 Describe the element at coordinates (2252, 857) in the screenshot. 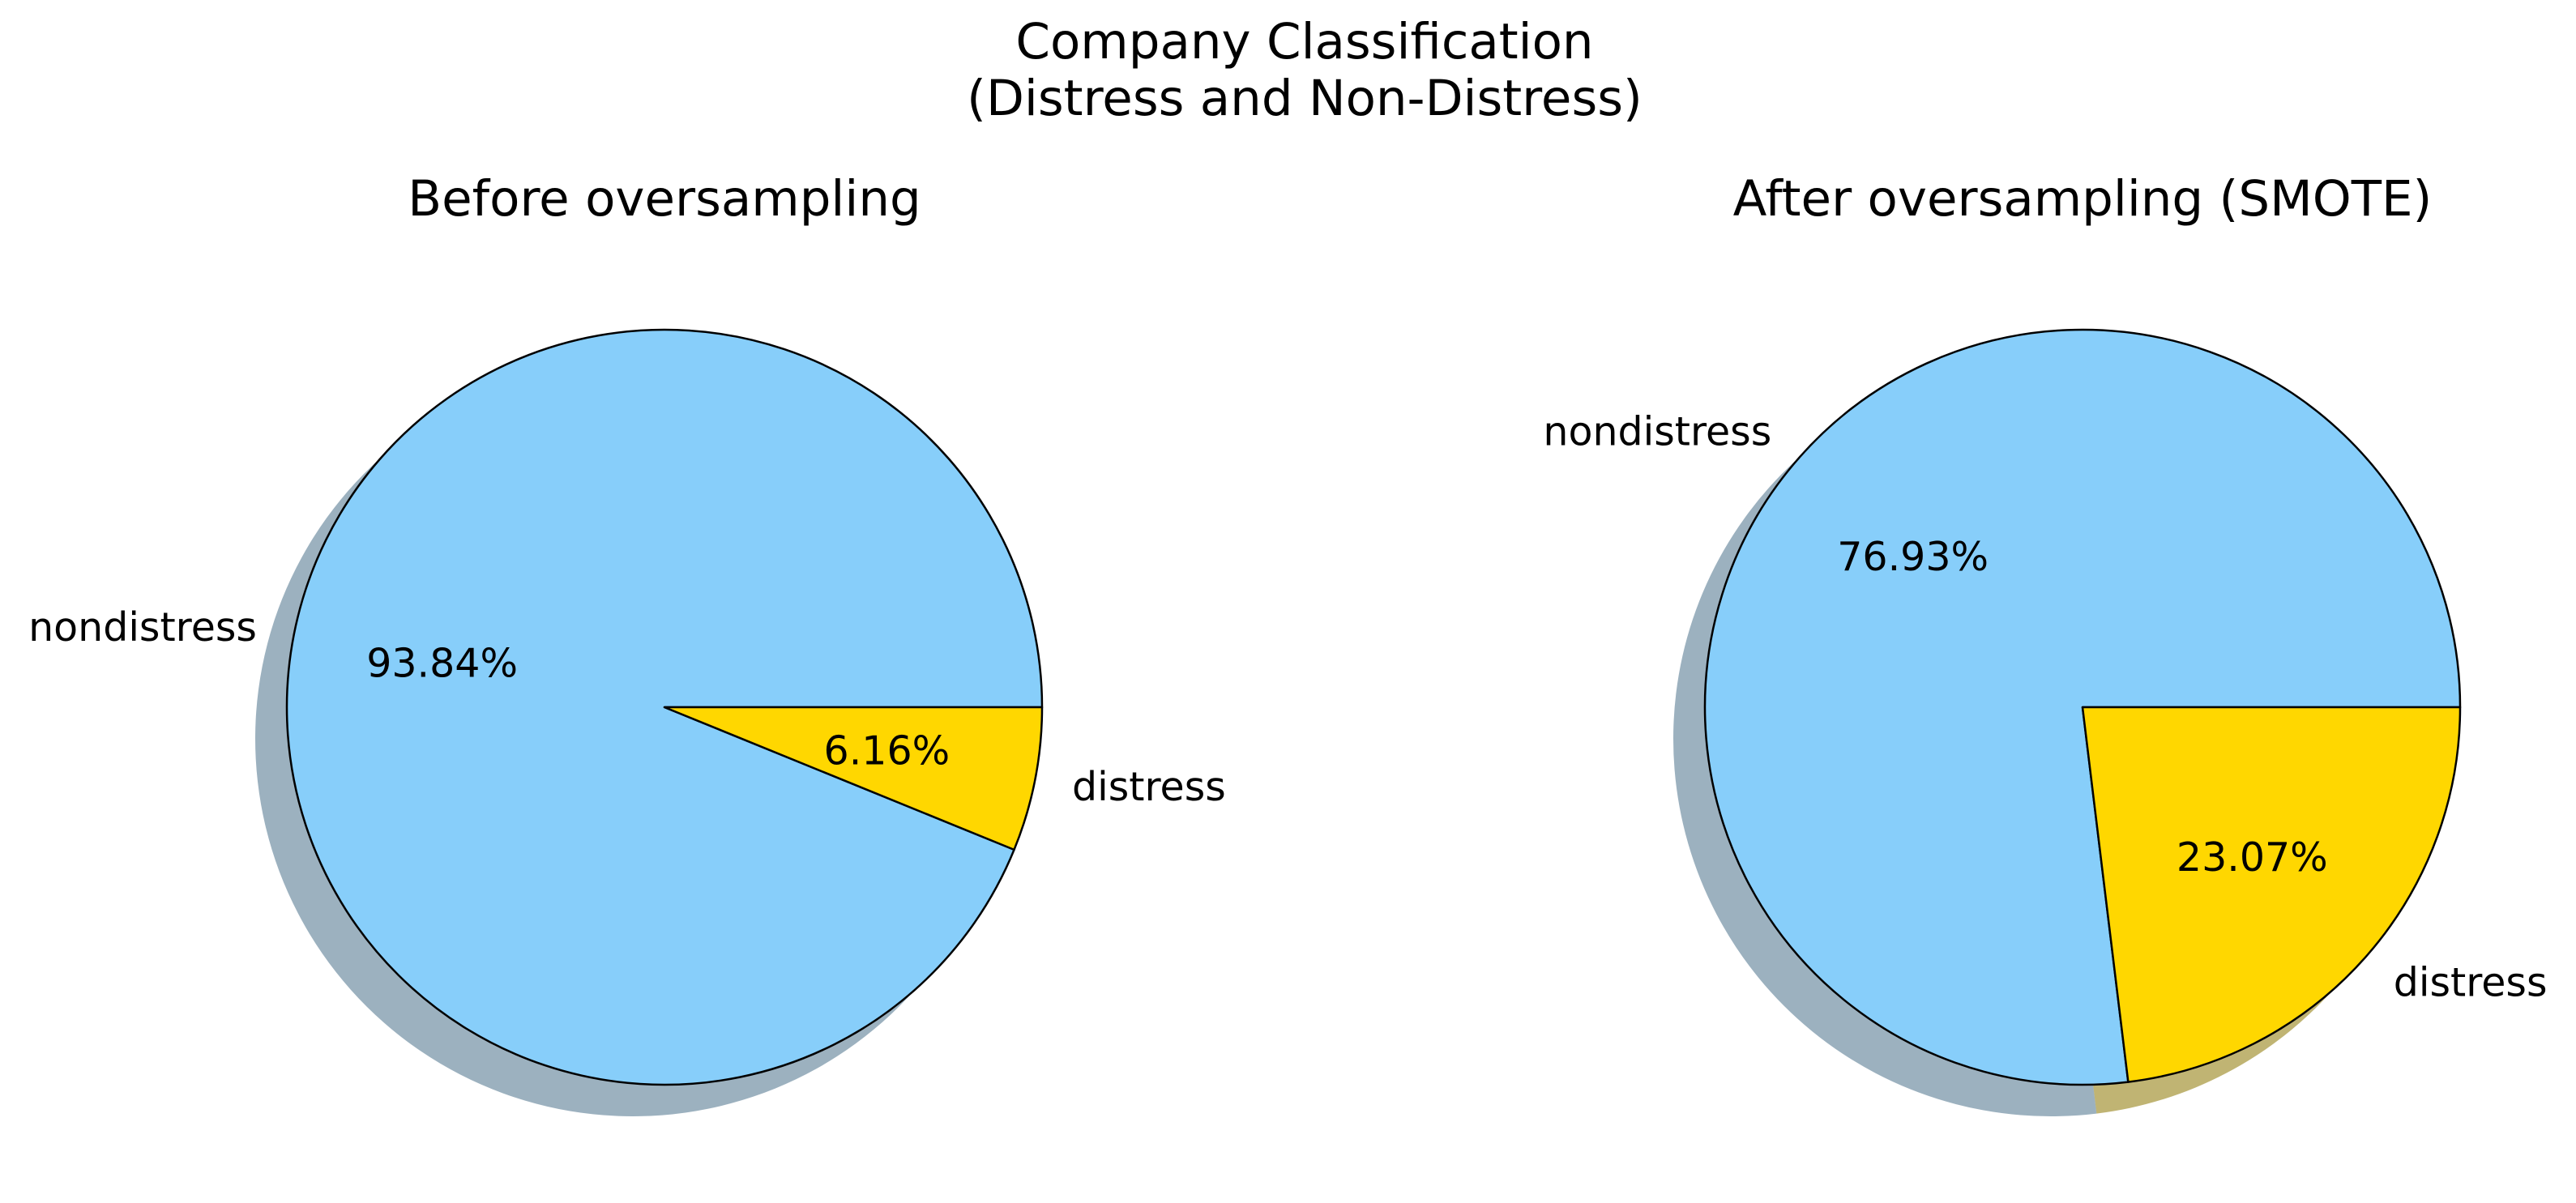

I see `pie-percent-label-distress: 23.07%` at that location.